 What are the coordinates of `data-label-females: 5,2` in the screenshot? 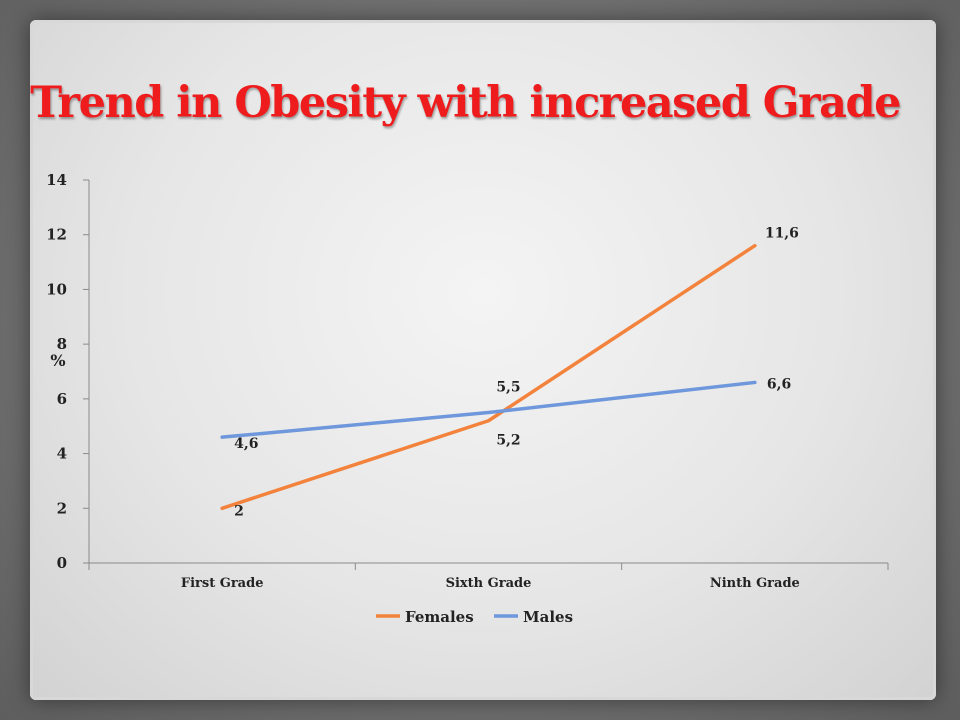 It's located at (508, 441).